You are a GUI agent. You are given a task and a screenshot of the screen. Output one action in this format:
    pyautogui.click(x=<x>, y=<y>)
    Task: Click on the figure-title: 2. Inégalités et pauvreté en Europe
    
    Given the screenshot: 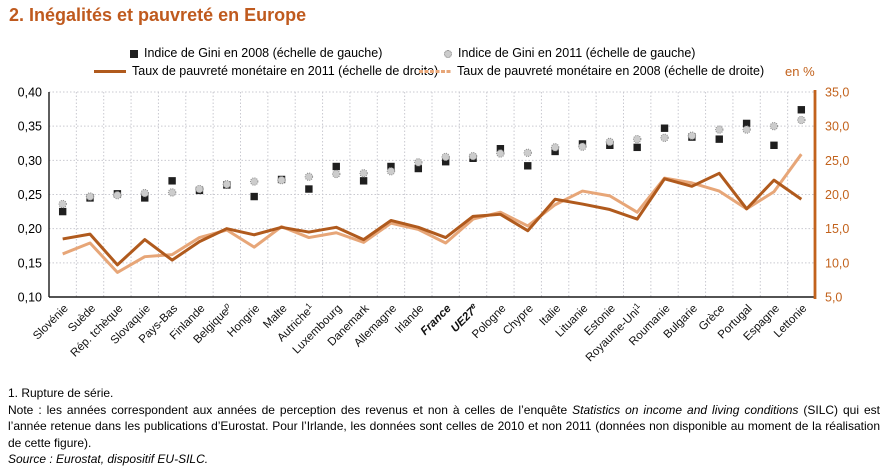 What is the action you would take?
    pyautogui.click(x=158, y=15)
    